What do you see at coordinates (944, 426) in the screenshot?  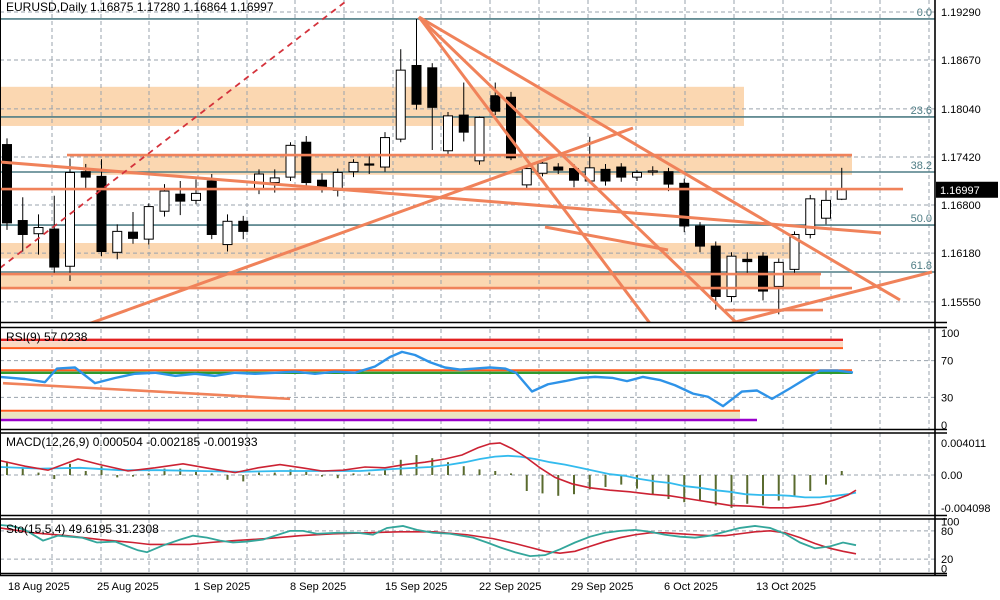 I see `rsi-scale-label: 0` at bounding box center [944, 426].